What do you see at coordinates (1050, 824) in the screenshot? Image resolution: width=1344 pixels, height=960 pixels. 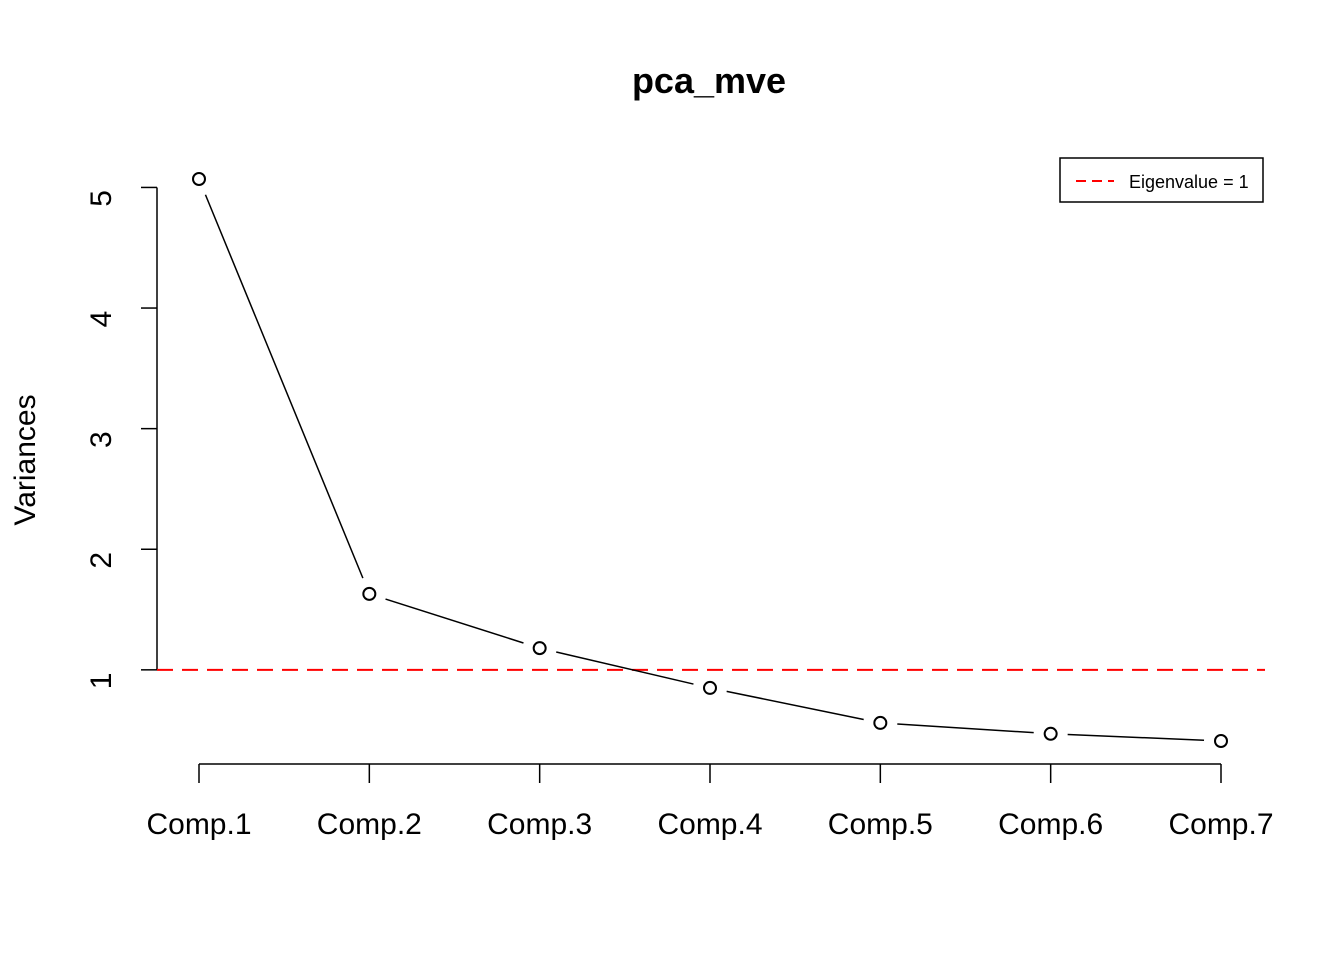 I see `x-tick-label: Comp.6` at bounding box center [1050, 824].